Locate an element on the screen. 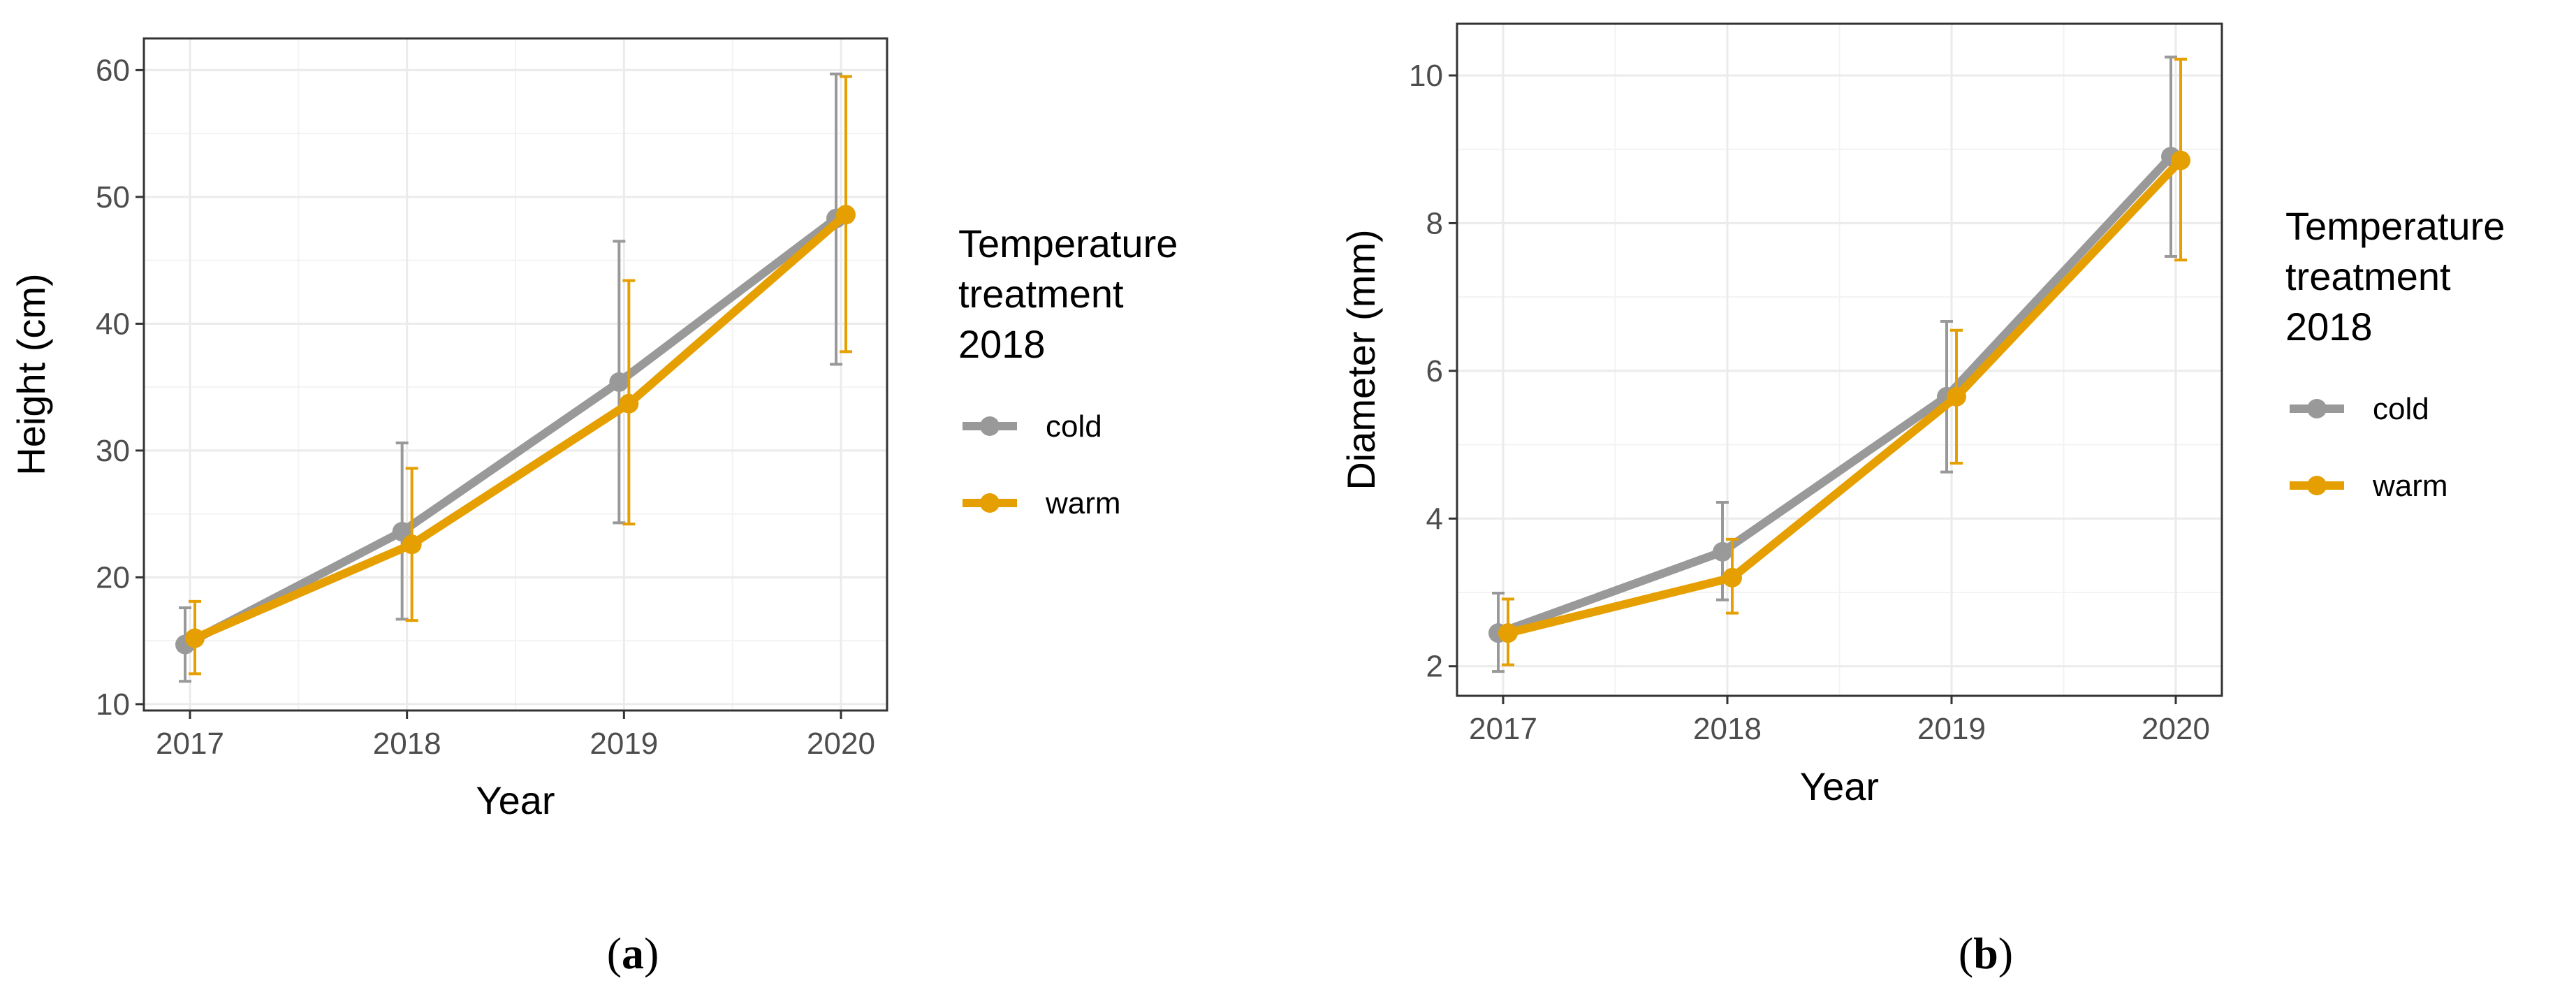  y-axis-ticks: 2 4 6 8 10 is located at coordinates (1433, 371).